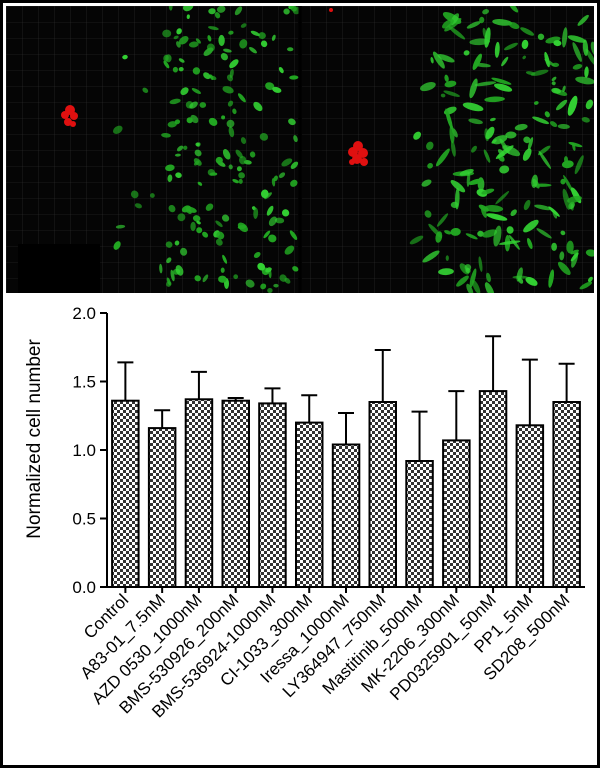  Describe the element at coordinates (382, 494) in the screenshot. I see `bar-LY364947_750nM` at that location.